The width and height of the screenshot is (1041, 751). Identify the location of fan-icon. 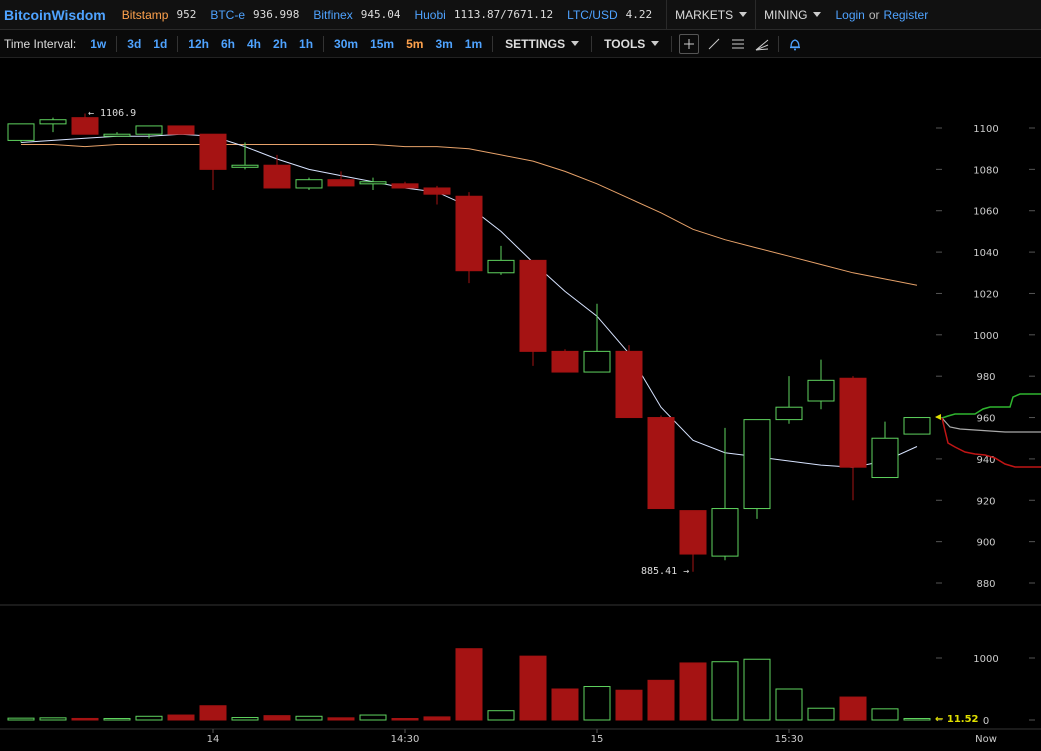
(762, 44).